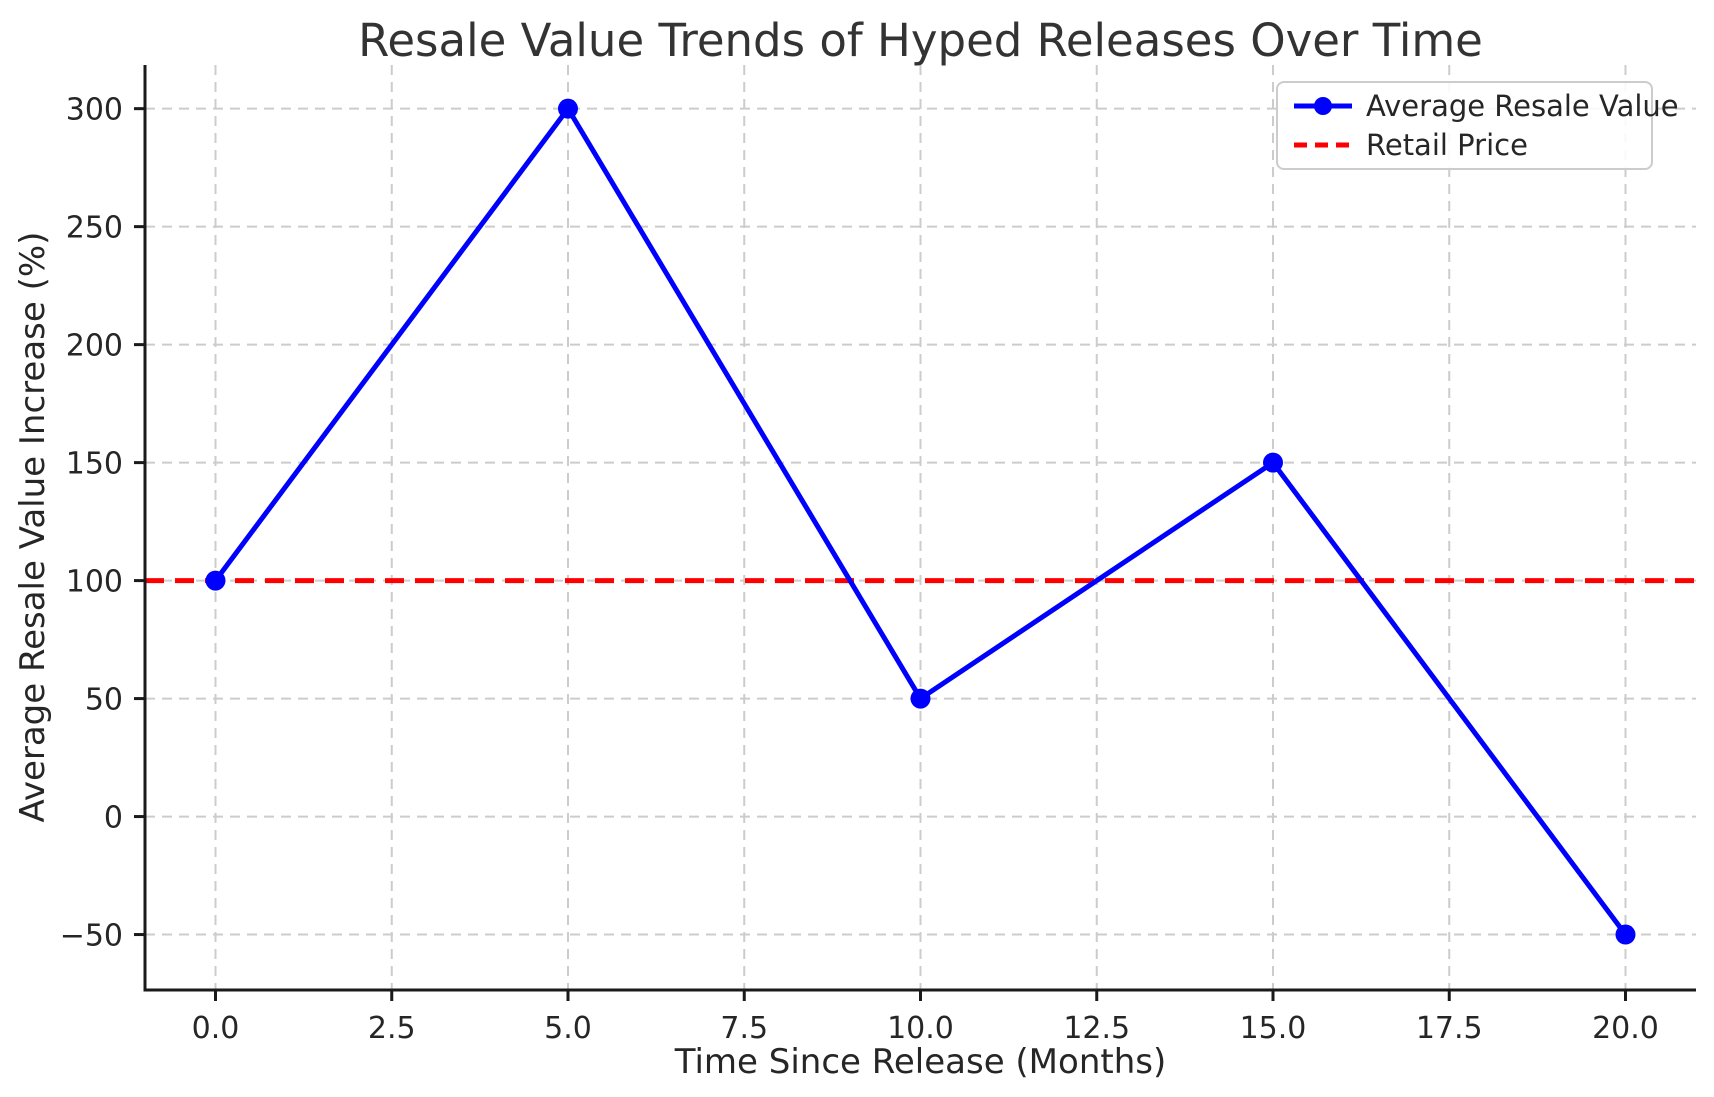  Describe the element at coordinates (1096, 1028) in the screenshot. I see `x-tick-label: 12.5` at that location.